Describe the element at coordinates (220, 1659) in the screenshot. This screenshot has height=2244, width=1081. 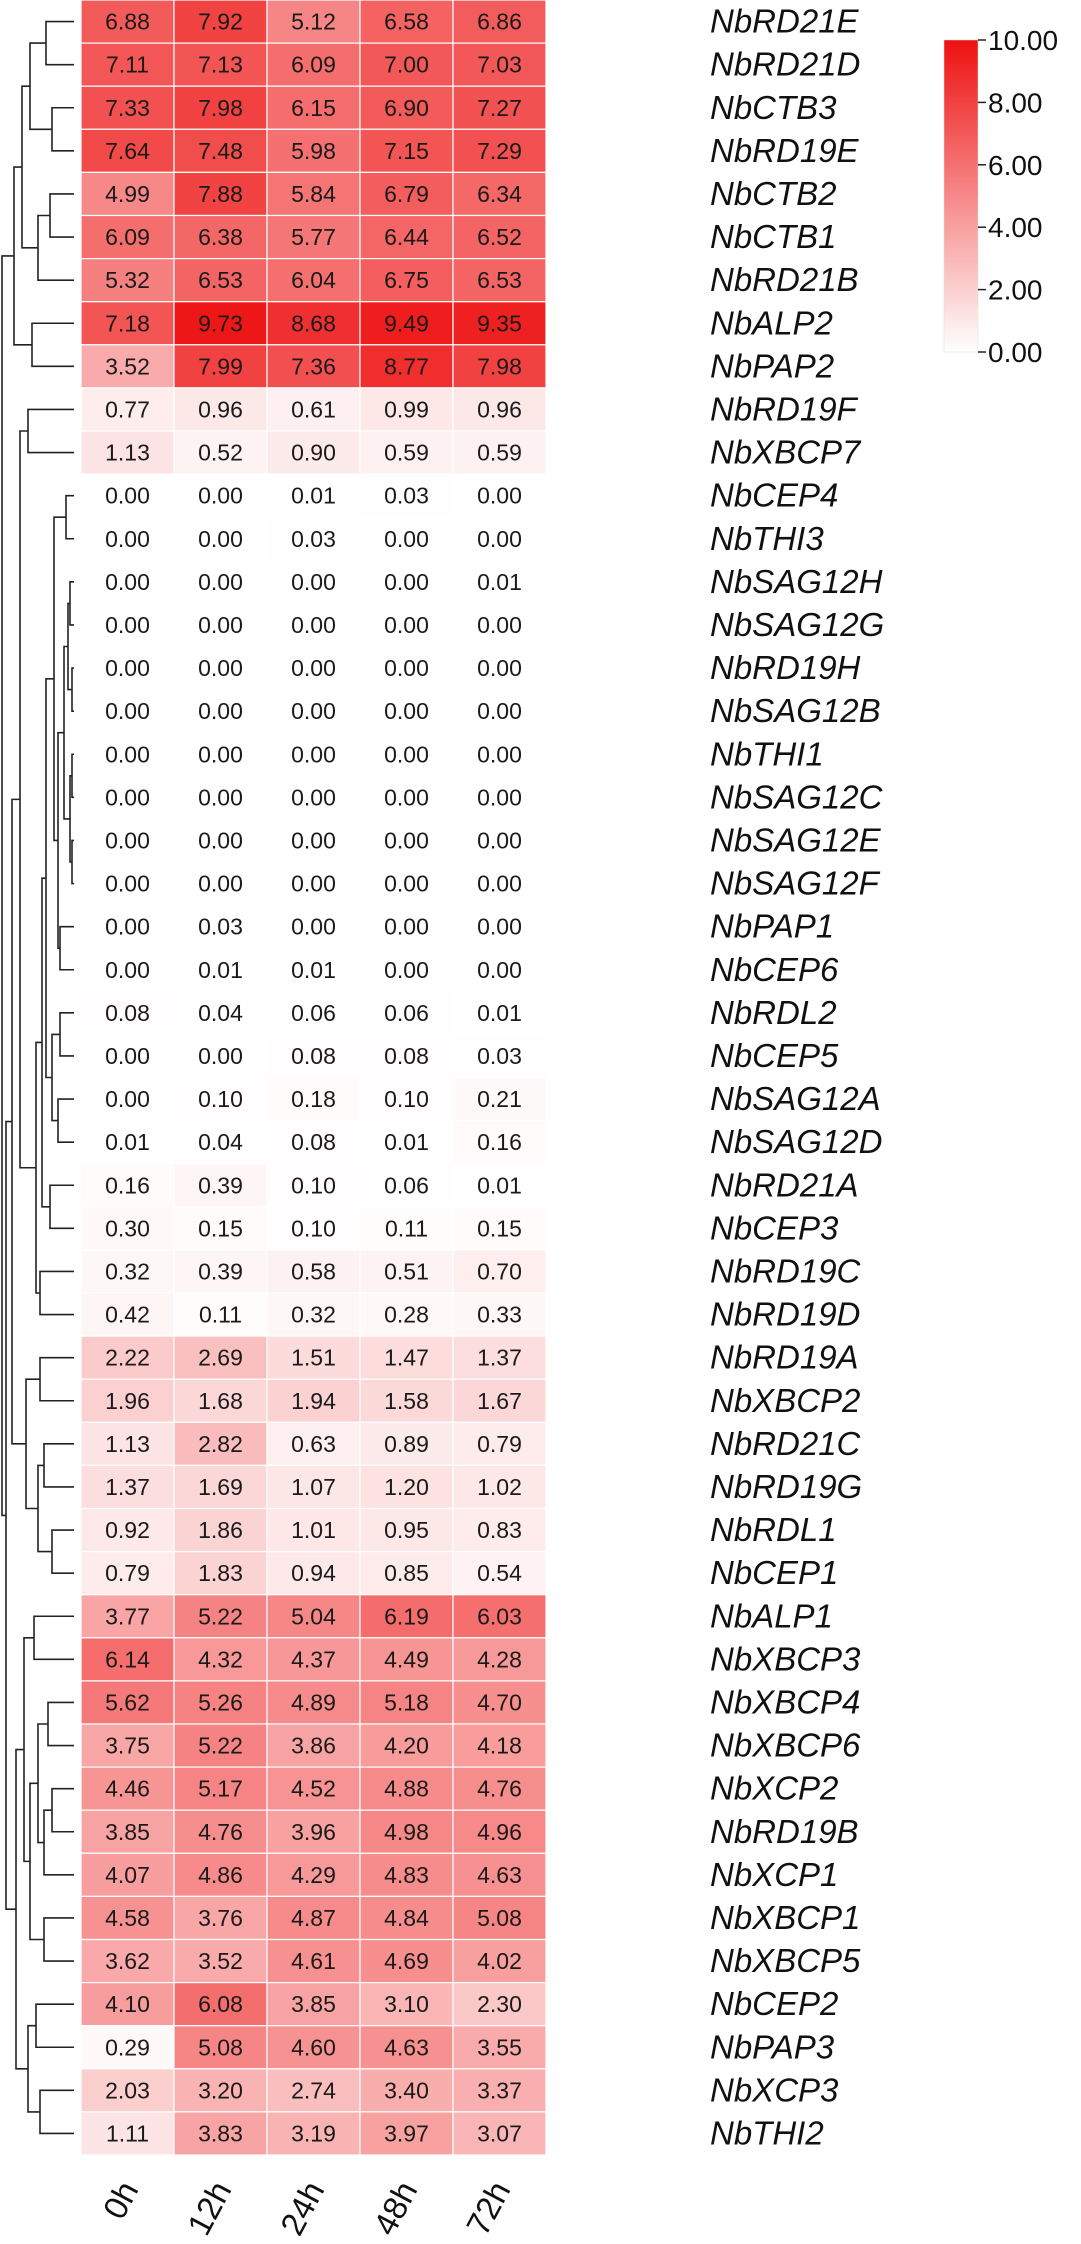
I see `cell-value-label: 4.32` at that location.